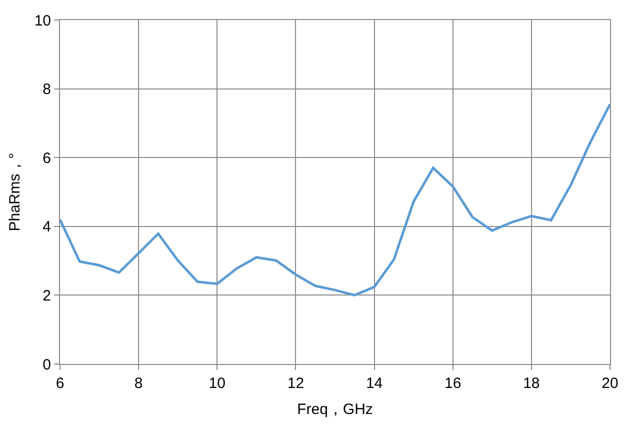 This screenshot has width=640, height=427. Describe the element at coordinates (46, 365) in the screenshot. I see `y-tick-label: 0` at that location.